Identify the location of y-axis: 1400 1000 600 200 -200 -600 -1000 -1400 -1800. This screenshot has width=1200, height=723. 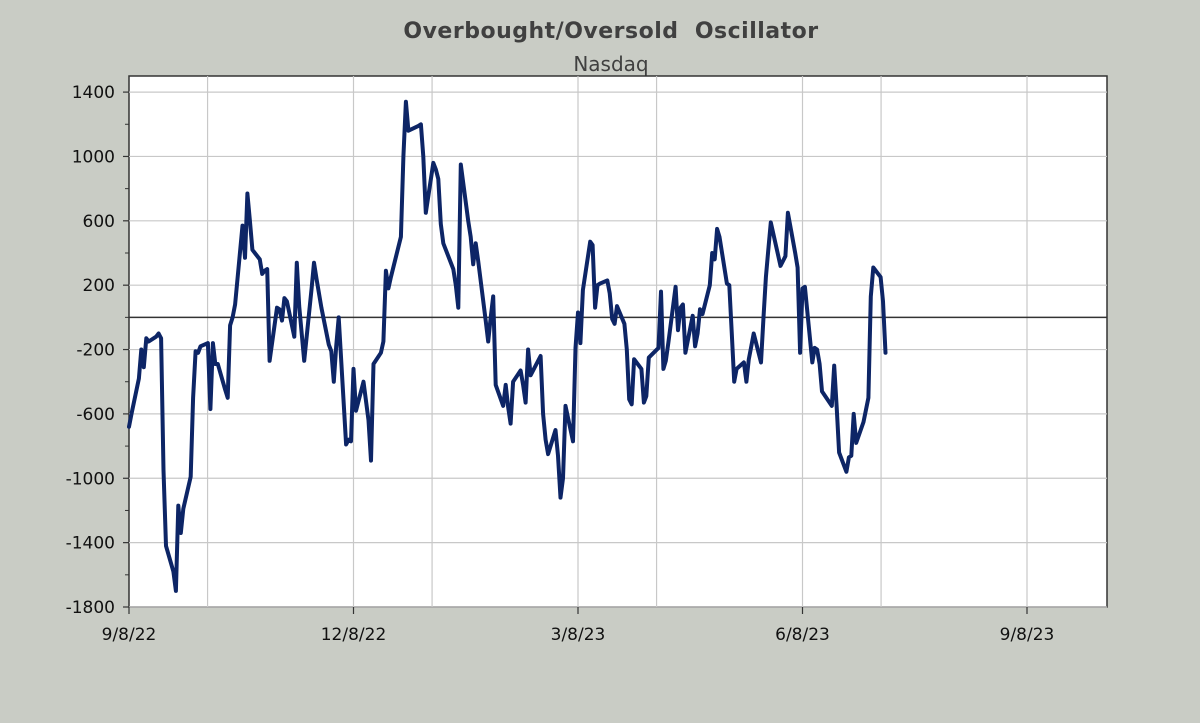
(97, 350).